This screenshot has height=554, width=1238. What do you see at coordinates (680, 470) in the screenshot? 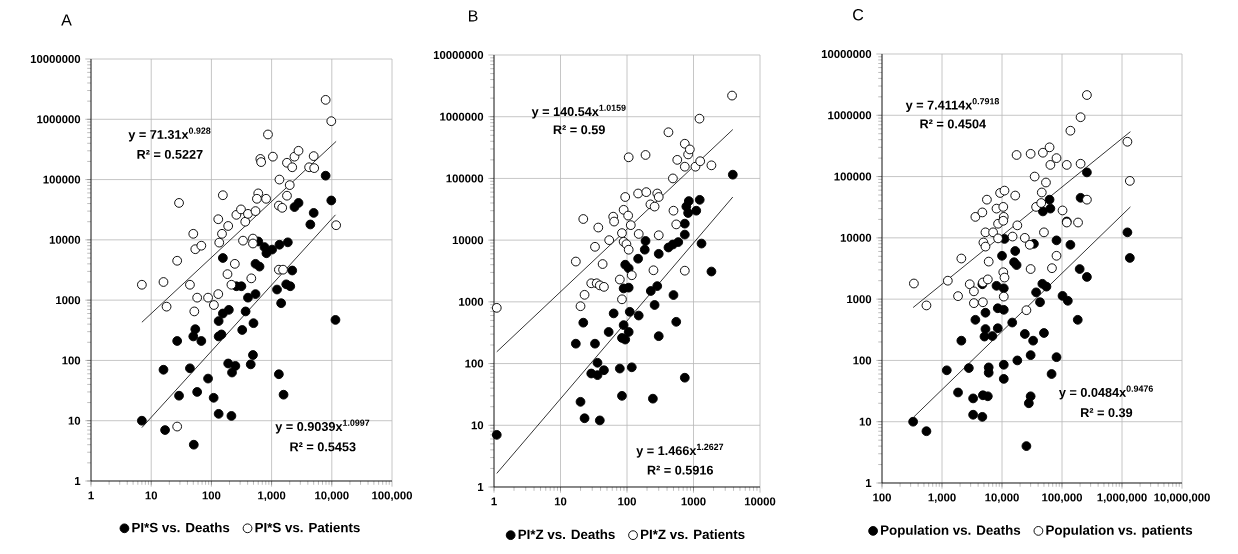
I see `annotation: R² = 0.5916` at bounding box center [680, 470].